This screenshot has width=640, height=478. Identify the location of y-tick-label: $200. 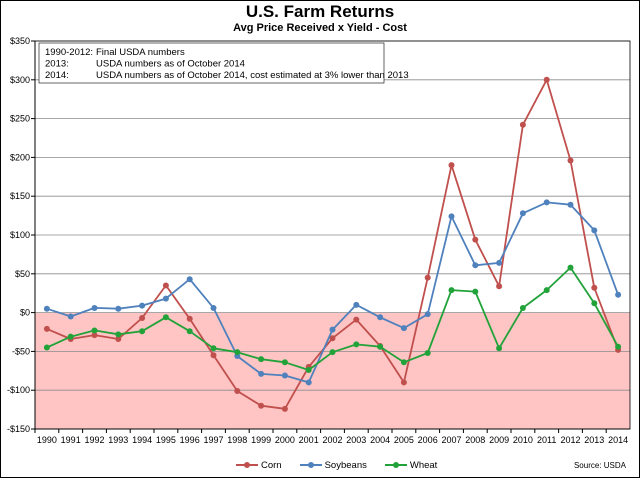
(20, 157).